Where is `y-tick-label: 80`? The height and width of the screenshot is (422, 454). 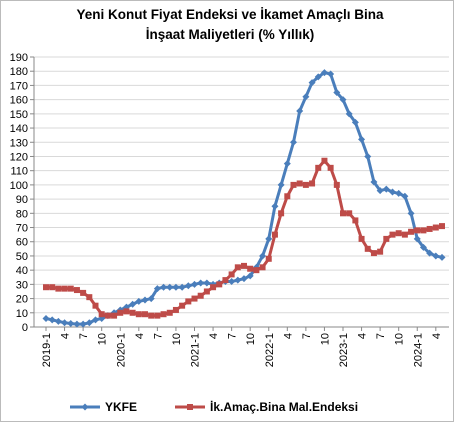
y-tick-label: 80 is located at coordinates (22, 214).